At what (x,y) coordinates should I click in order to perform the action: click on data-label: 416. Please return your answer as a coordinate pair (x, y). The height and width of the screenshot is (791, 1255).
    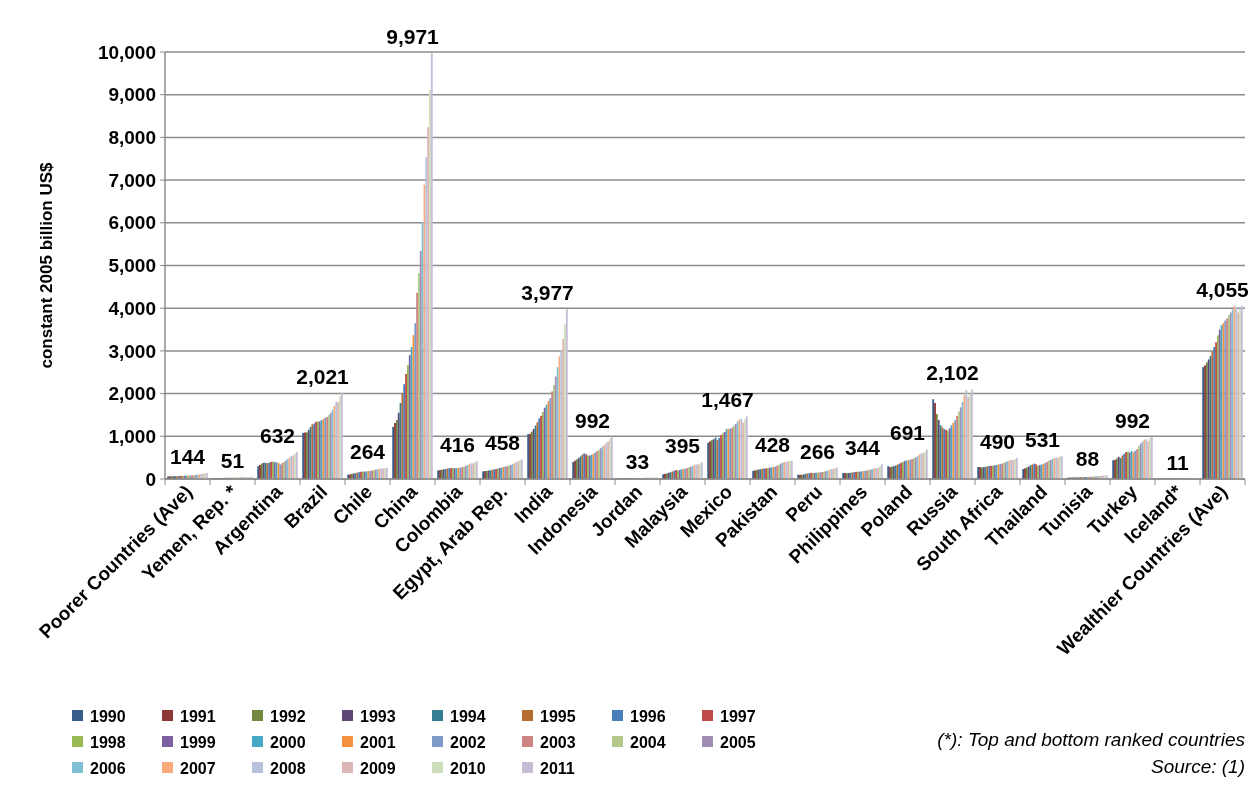
    Looking at the image, I should click on (457, 445).